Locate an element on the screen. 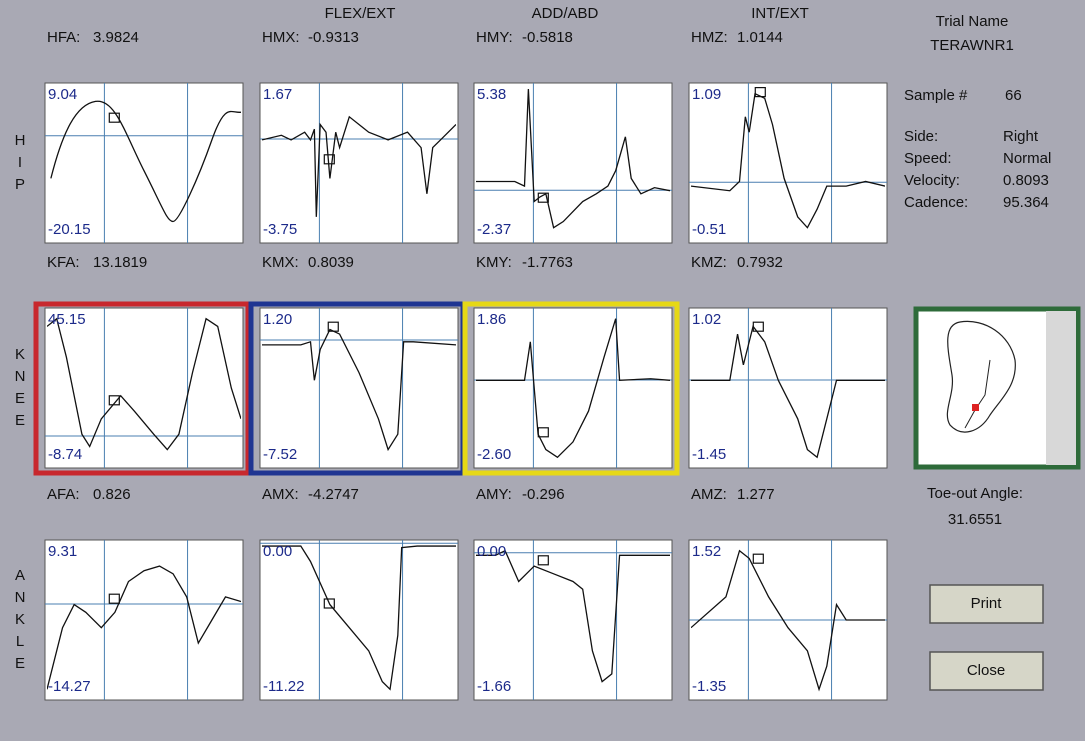 The image size is (1085, 741). plot-panel: 5.38 -2.37 is located at coordinates (573, 163).